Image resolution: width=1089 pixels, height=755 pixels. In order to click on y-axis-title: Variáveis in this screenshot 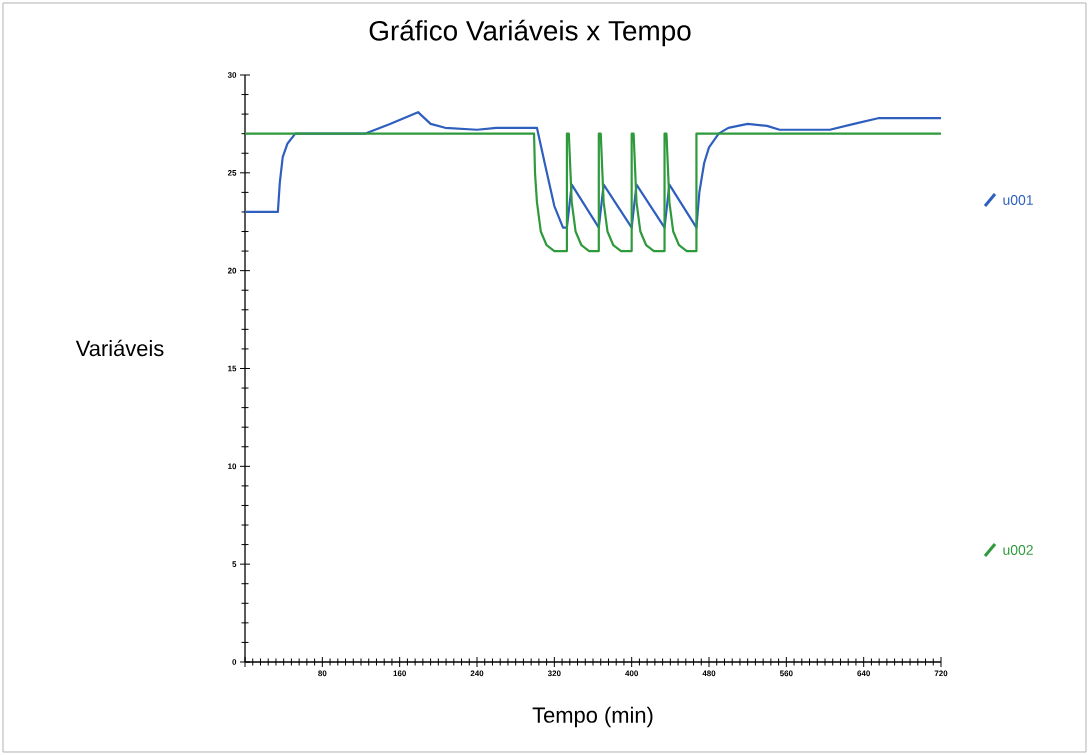, I will do `click(119, 348)`.